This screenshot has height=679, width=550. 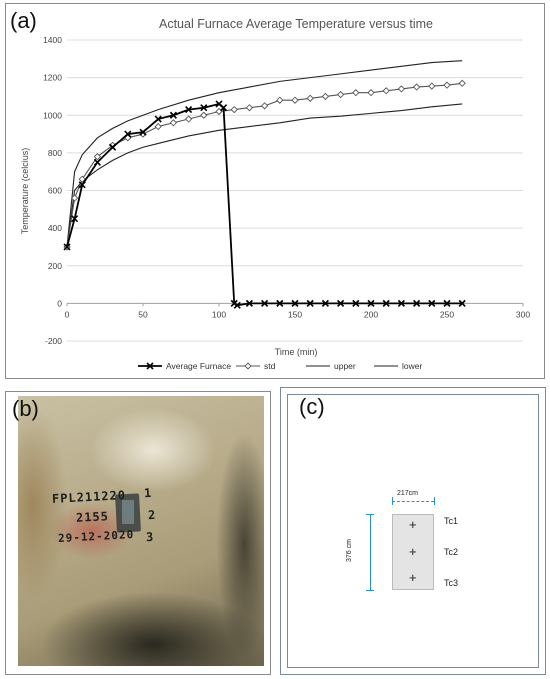 I want to click on legend-label-average-furnace: Average Furnace, so click(x=198, y=366).